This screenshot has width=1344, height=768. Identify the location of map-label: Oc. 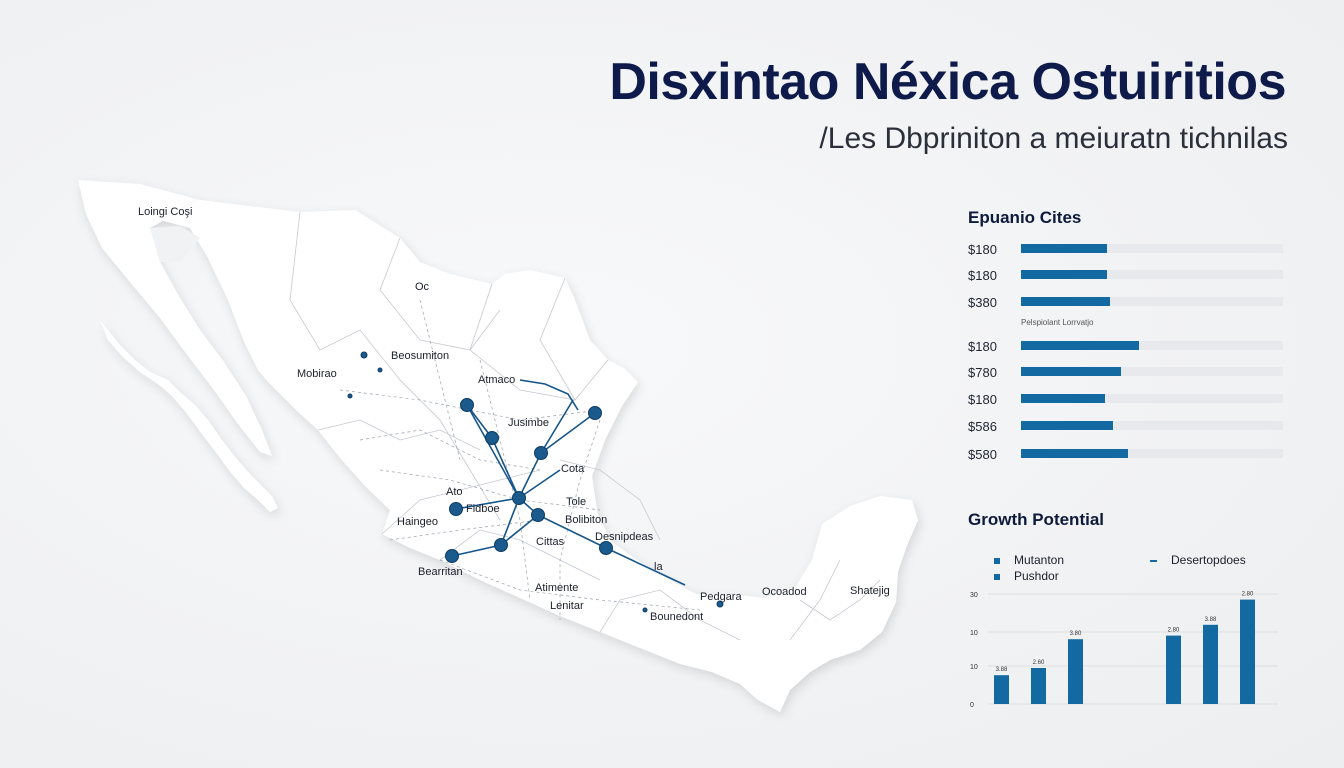
(422, 287).